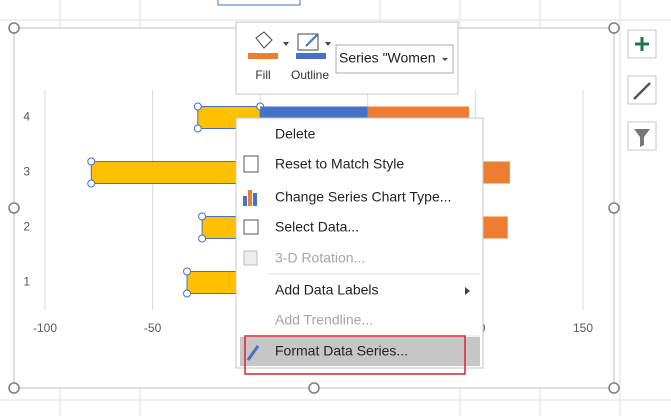 This screenshot has width=671, height=416. What do you see at coordinates (259, 3) in the screenshot?
I see `selected-cell` at bounding box center [259, 3].